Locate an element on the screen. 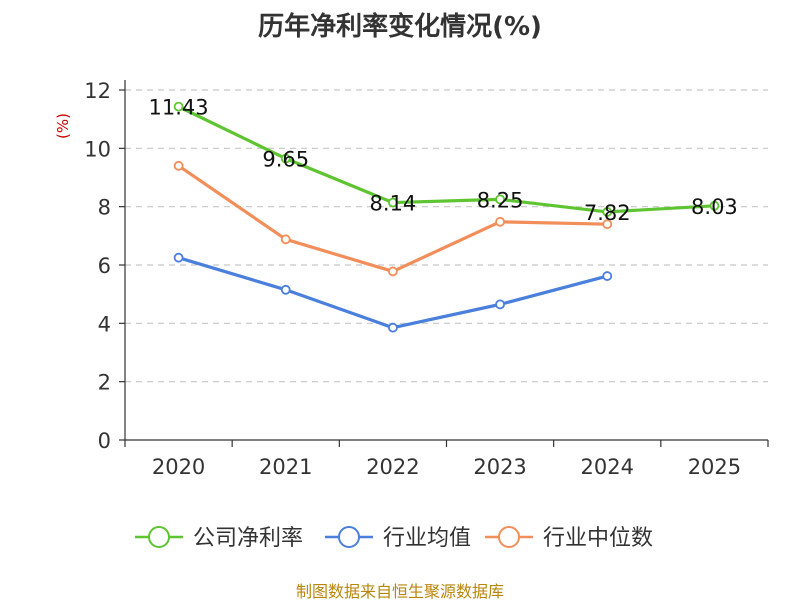 Image resolution: width=800 pixels, height=602 pixels. y-tick-label: 10 is located at coordinates (97, 149).